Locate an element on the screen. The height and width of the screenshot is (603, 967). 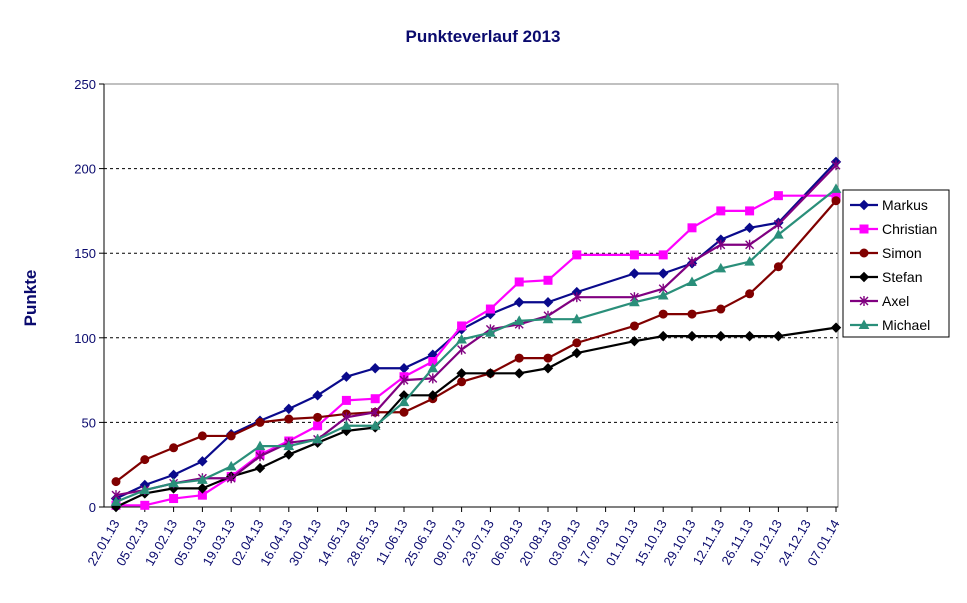
y-tick-label: 250 is located at coordinates (85, 84).